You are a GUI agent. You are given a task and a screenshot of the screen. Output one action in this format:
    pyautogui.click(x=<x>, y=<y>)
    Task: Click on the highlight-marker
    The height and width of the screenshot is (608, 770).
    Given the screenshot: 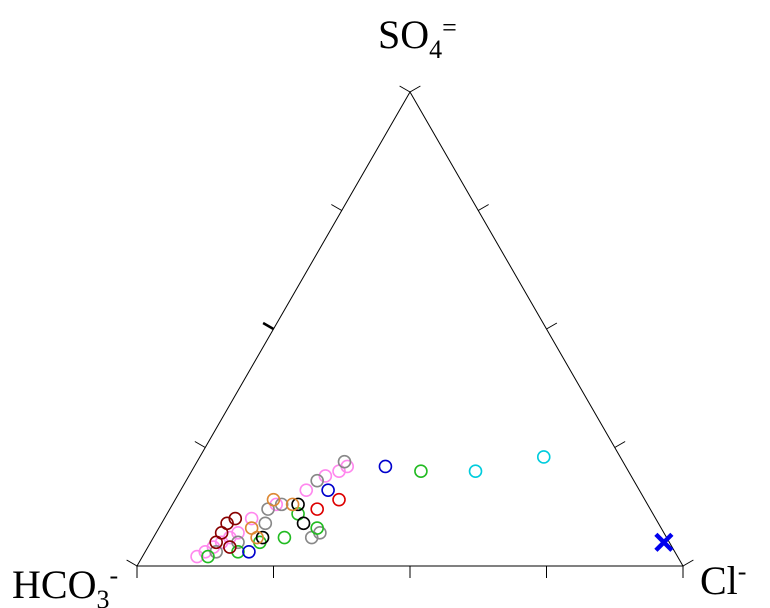 What is the action you would take?
    pyautogui.click(x=664, y=542)
    